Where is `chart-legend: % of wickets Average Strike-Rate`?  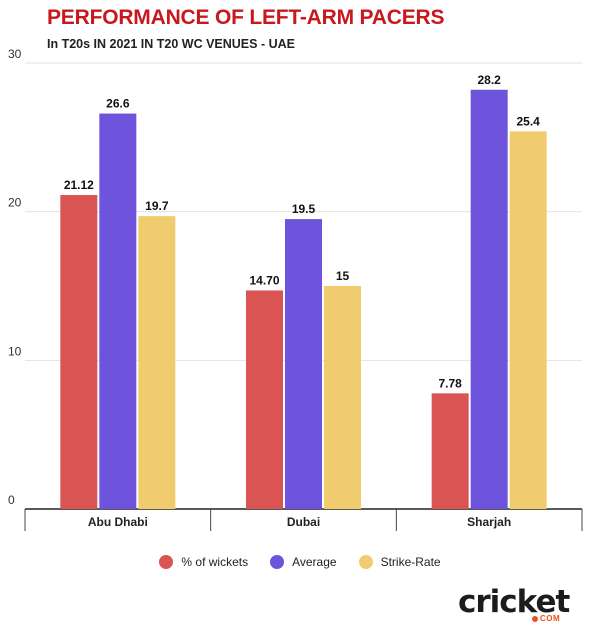
chart-legend: % of wickets Average Strike-Rate is located at coordinates (300, 562).